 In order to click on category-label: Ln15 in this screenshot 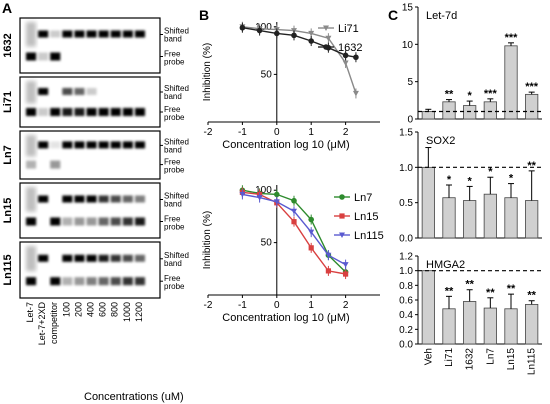, I will do `click(511, 359)`.